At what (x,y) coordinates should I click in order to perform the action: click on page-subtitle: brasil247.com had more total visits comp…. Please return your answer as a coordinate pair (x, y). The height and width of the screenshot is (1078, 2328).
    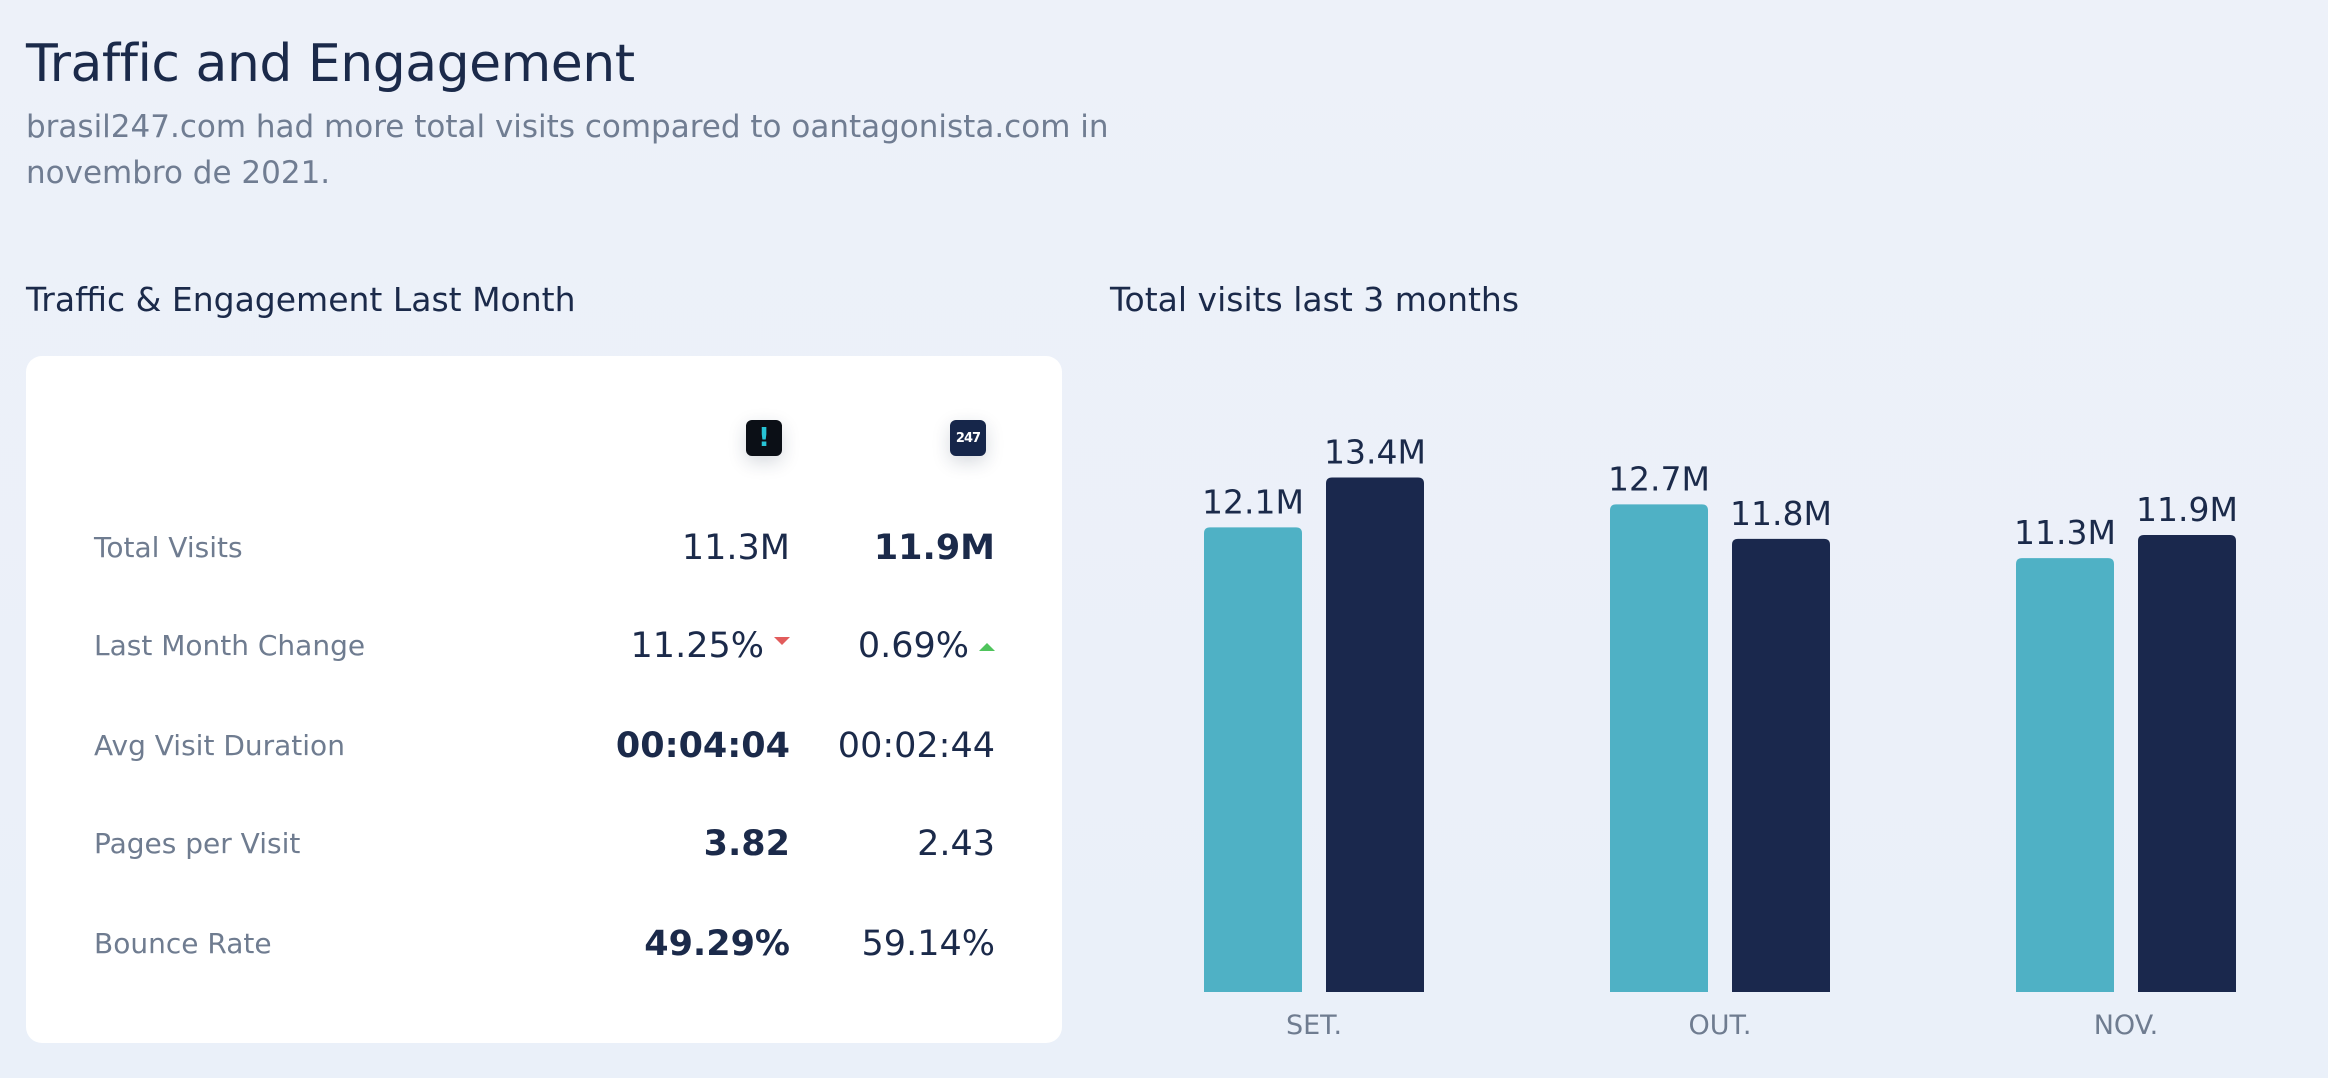
    Looking at the image, I should click on (567, 150).